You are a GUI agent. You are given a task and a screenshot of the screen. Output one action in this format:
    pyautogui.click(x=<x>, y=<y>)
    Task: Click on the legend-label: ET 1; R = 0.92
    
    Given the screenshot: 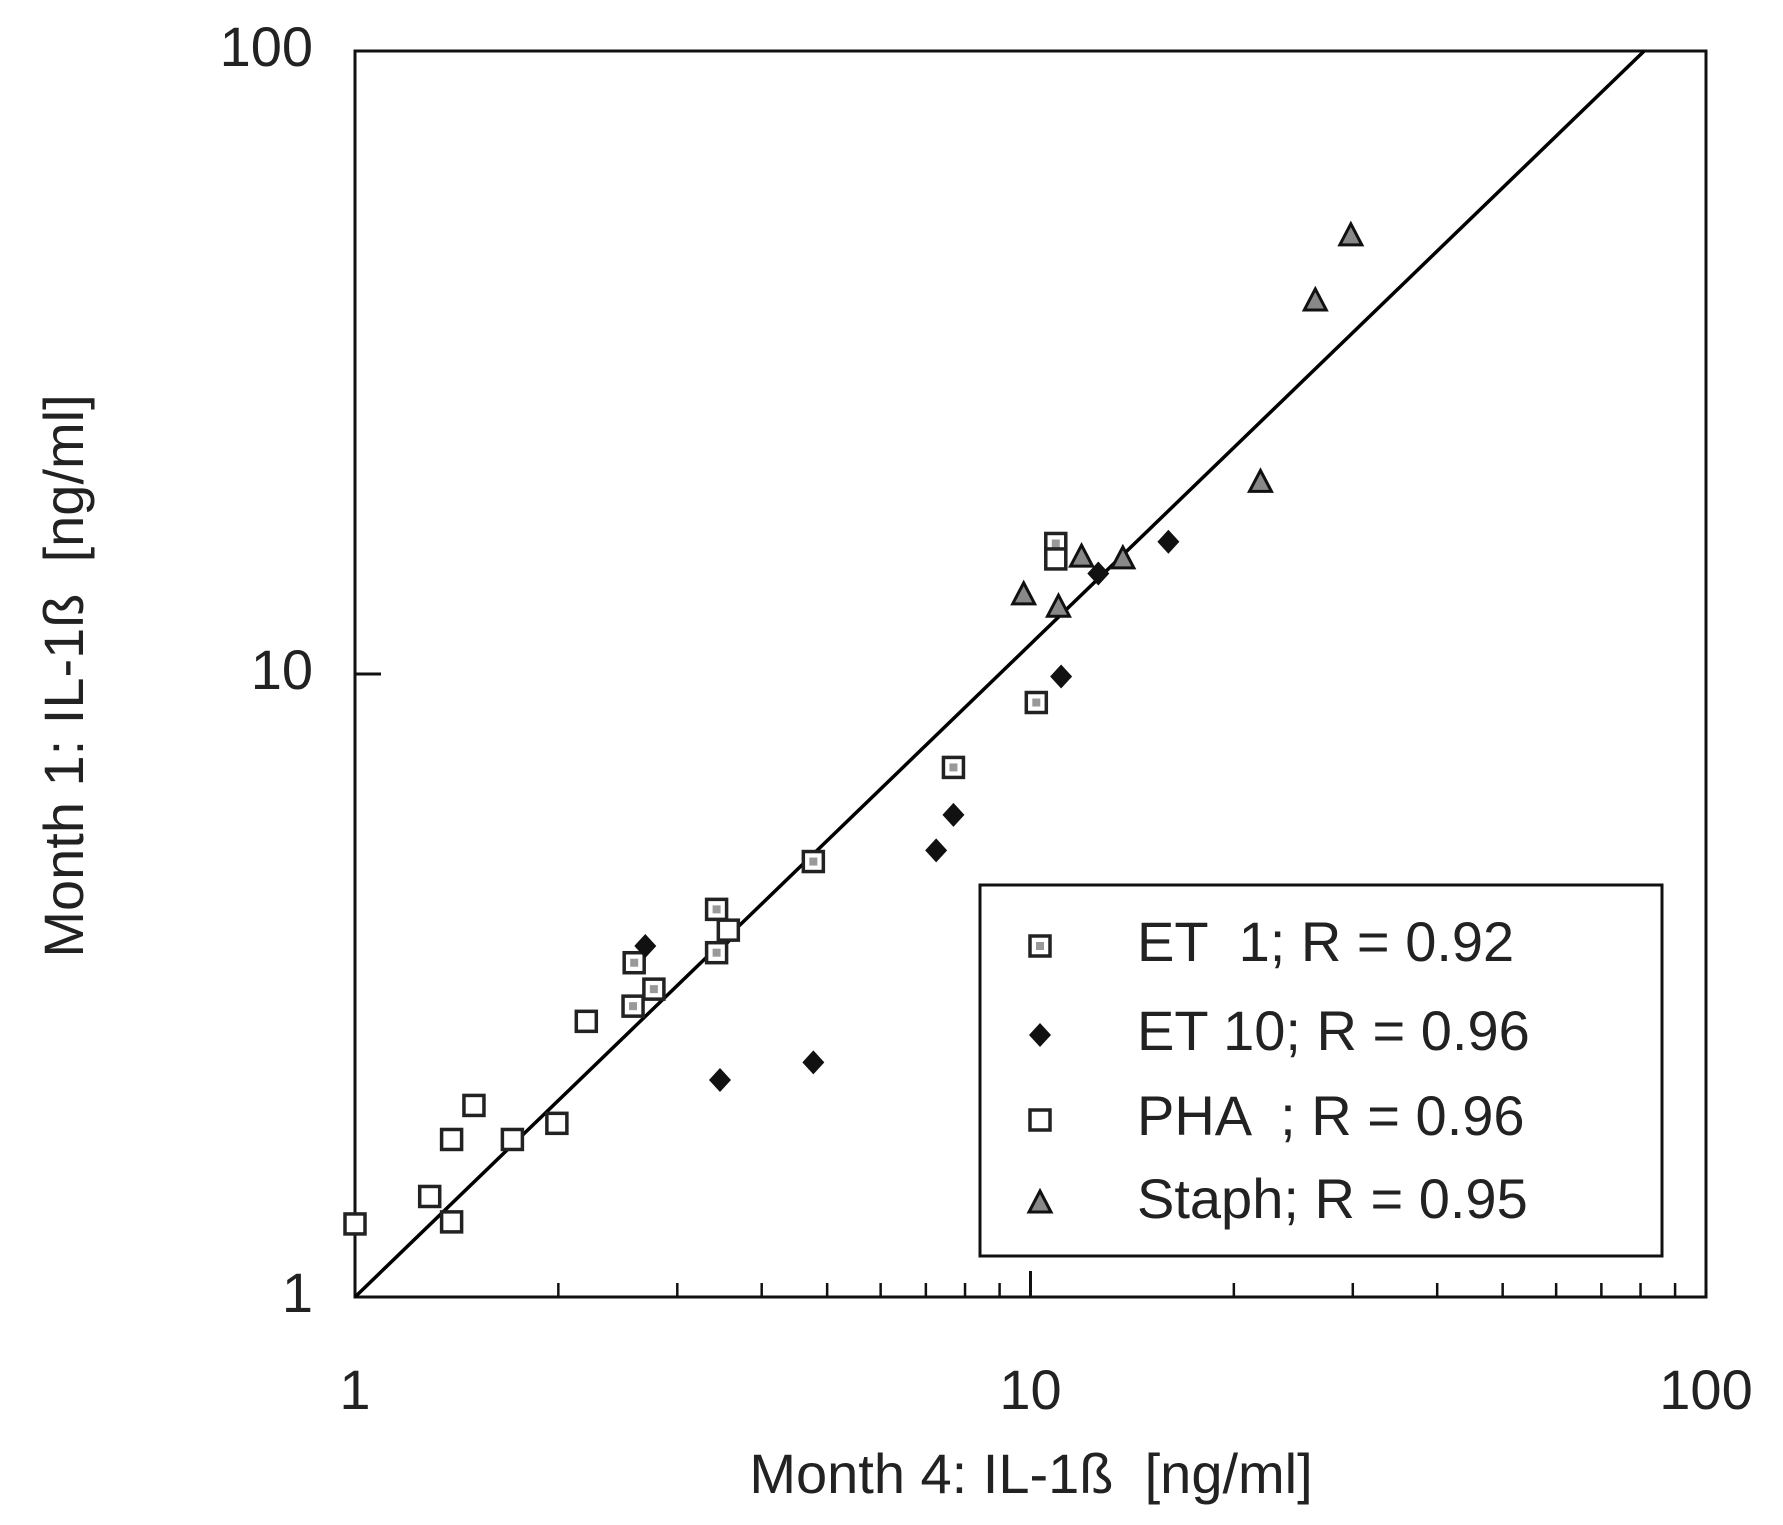 What is the action you would take?
    pyautogui.click(x=1325, y=941)
    